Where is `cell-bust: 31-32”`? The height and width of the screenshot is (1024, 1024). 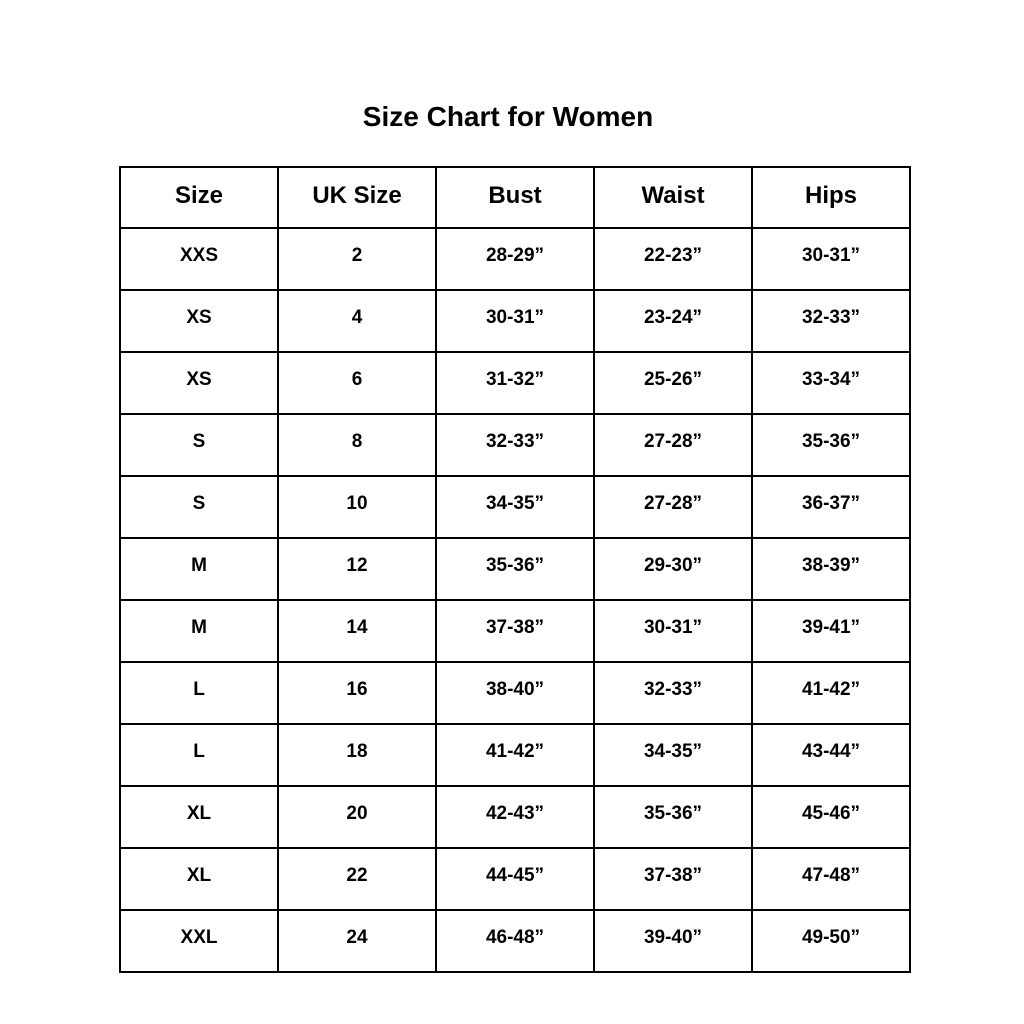
cell-bust: 31-32” is located at coordinates (515, 383).